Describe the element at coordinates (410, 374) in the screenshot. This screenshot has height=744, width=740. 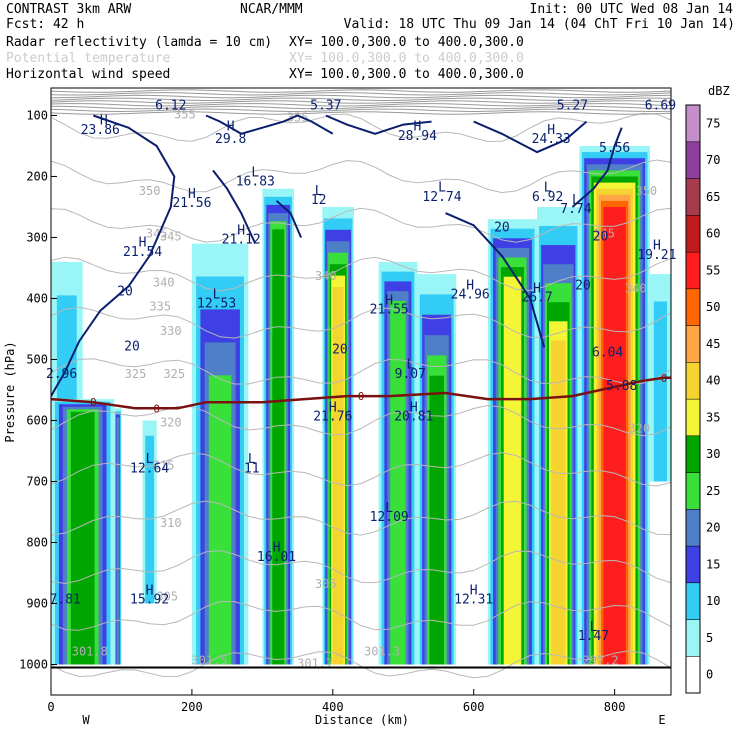
I see `wind-label-47: 9.07` at that location.